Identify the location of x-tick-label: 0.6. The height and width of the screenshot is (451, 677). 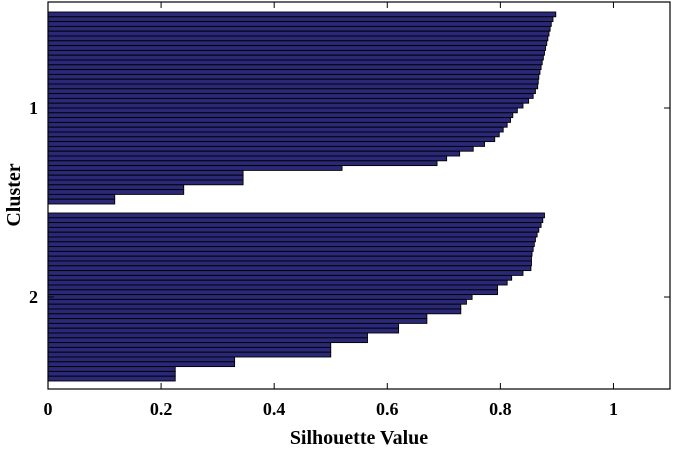
(387, 409).